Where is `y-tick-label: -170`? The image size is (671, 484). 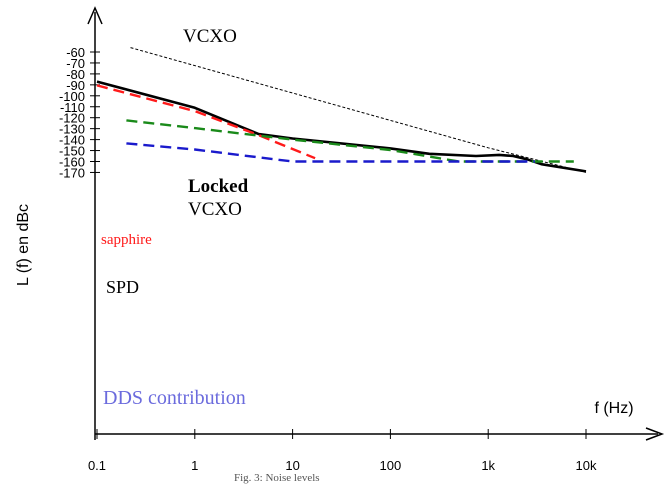
y-tick-label: -170 is located at coordinates (72, 172).